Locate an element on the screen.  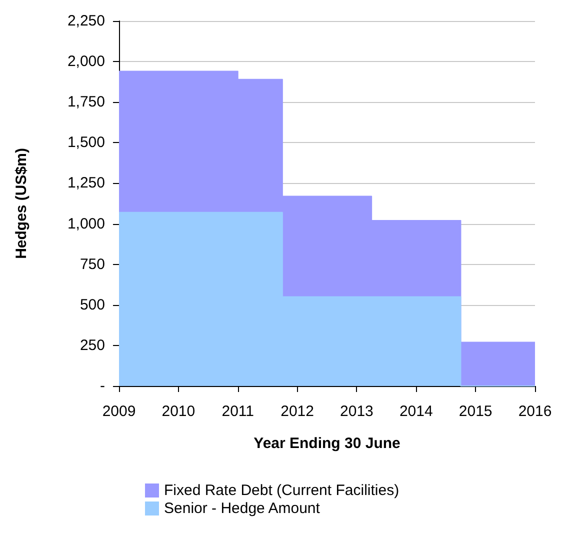
y-tick-label: - is located at coordinates (102, 386).